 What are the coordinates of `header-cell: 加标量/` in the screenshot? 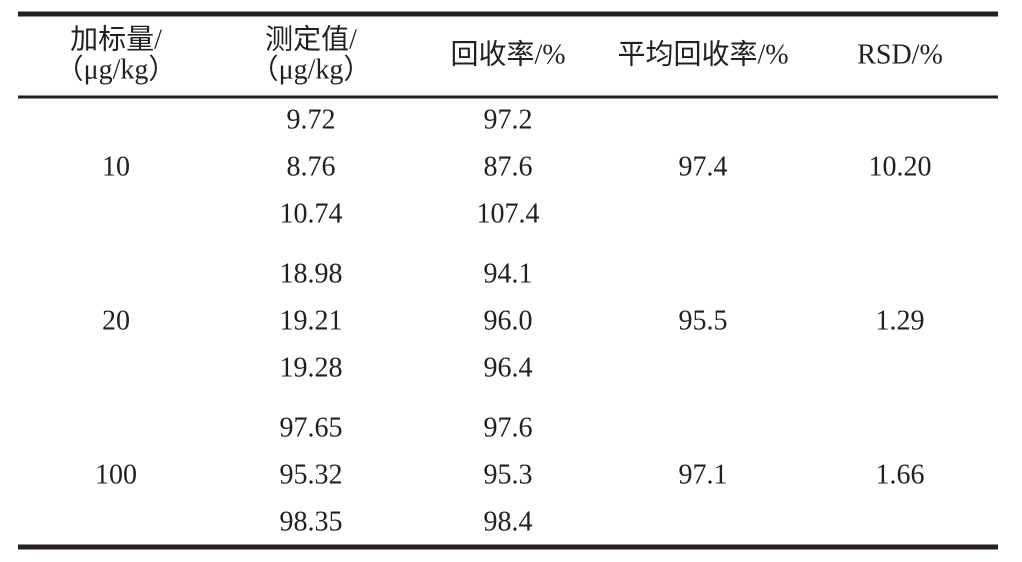 It's located at (116, 39).